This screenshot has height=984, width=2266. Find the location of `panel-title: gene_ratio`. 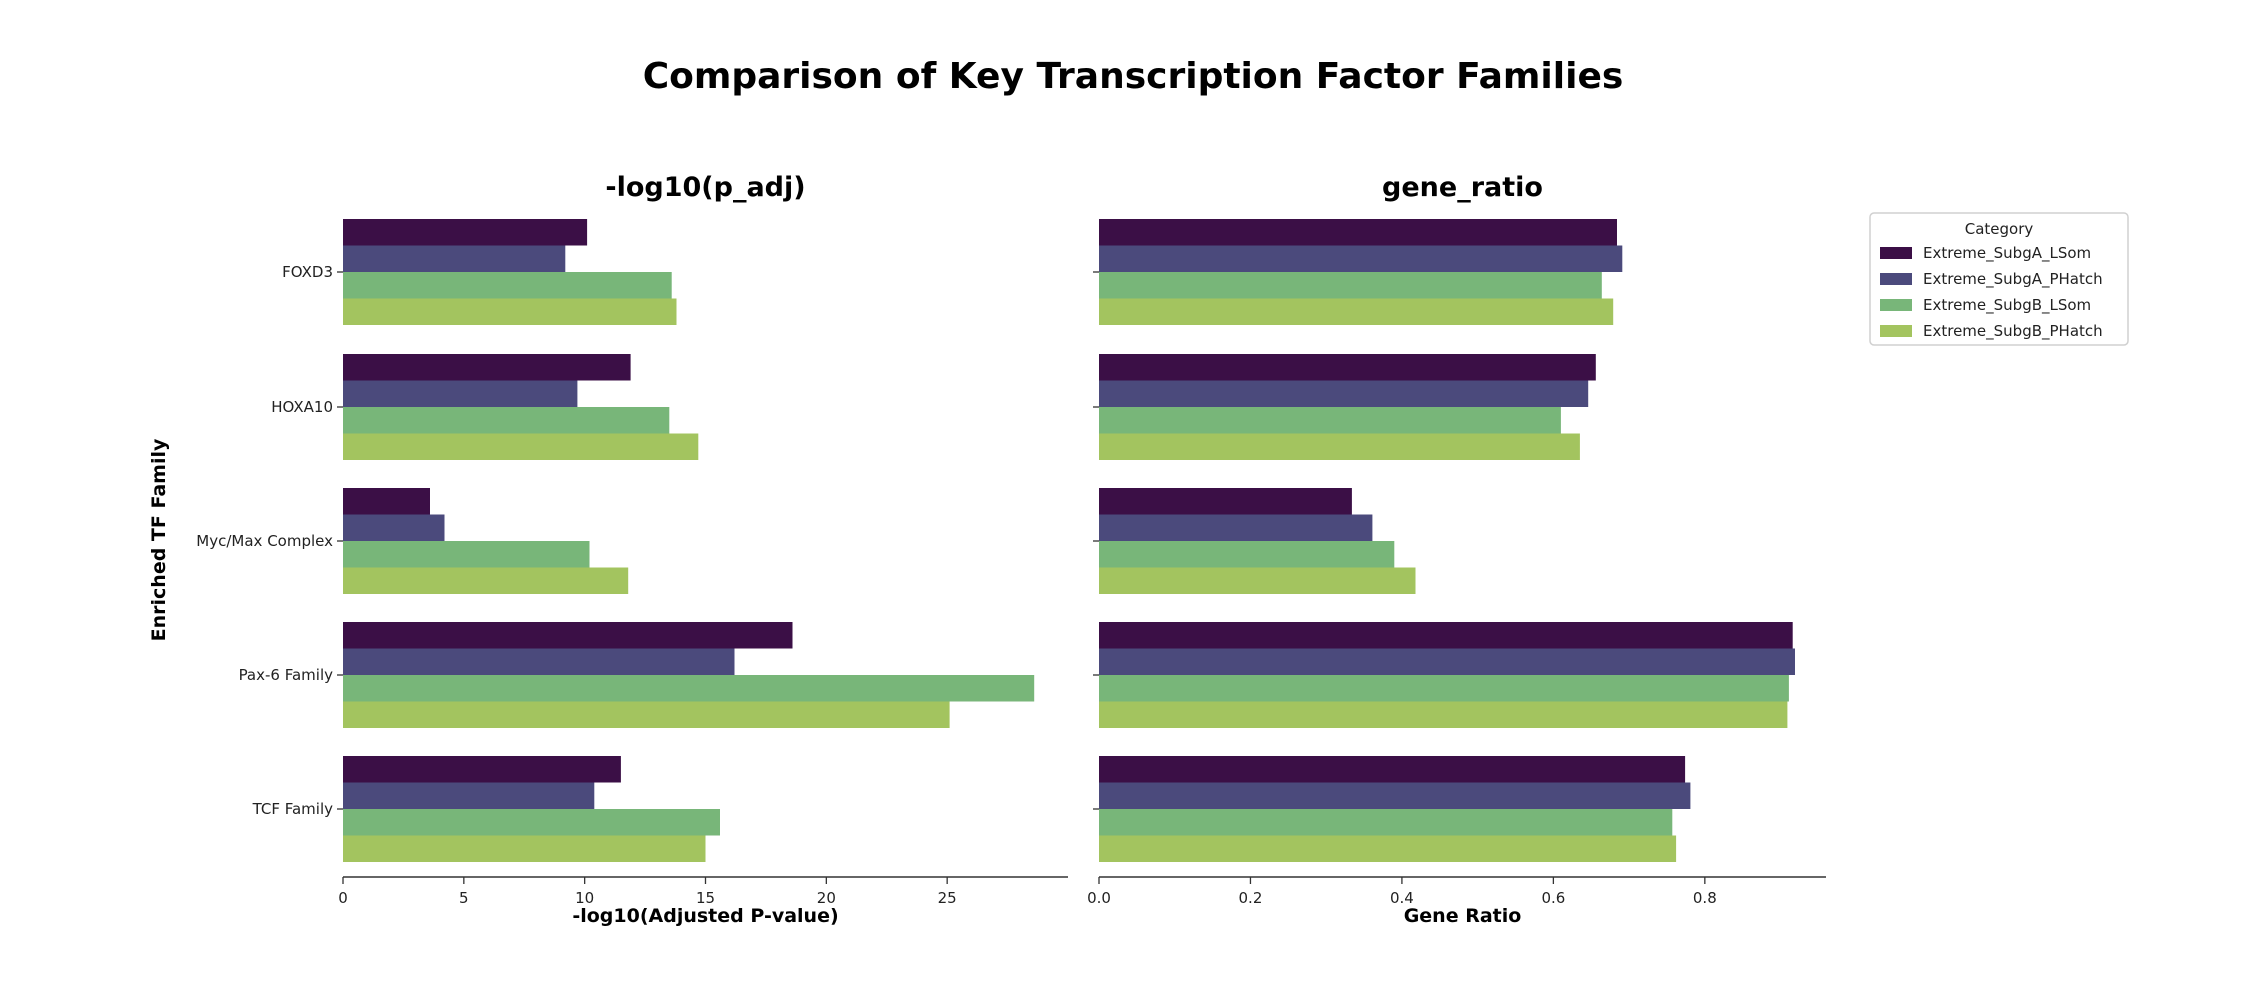

panel-title: gene_ratio is located at coordinates (1462, 187).